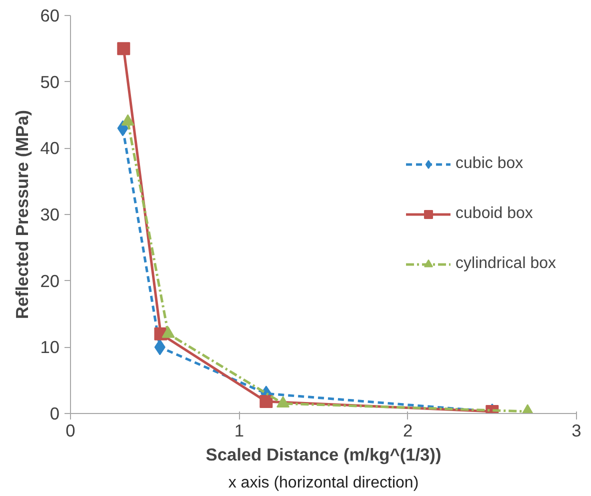  Describe the element at coordinates (324, 454) in the screenshot. I see `x-axis-title: Scaled Distance (m/kg^(1/3))` at that location.